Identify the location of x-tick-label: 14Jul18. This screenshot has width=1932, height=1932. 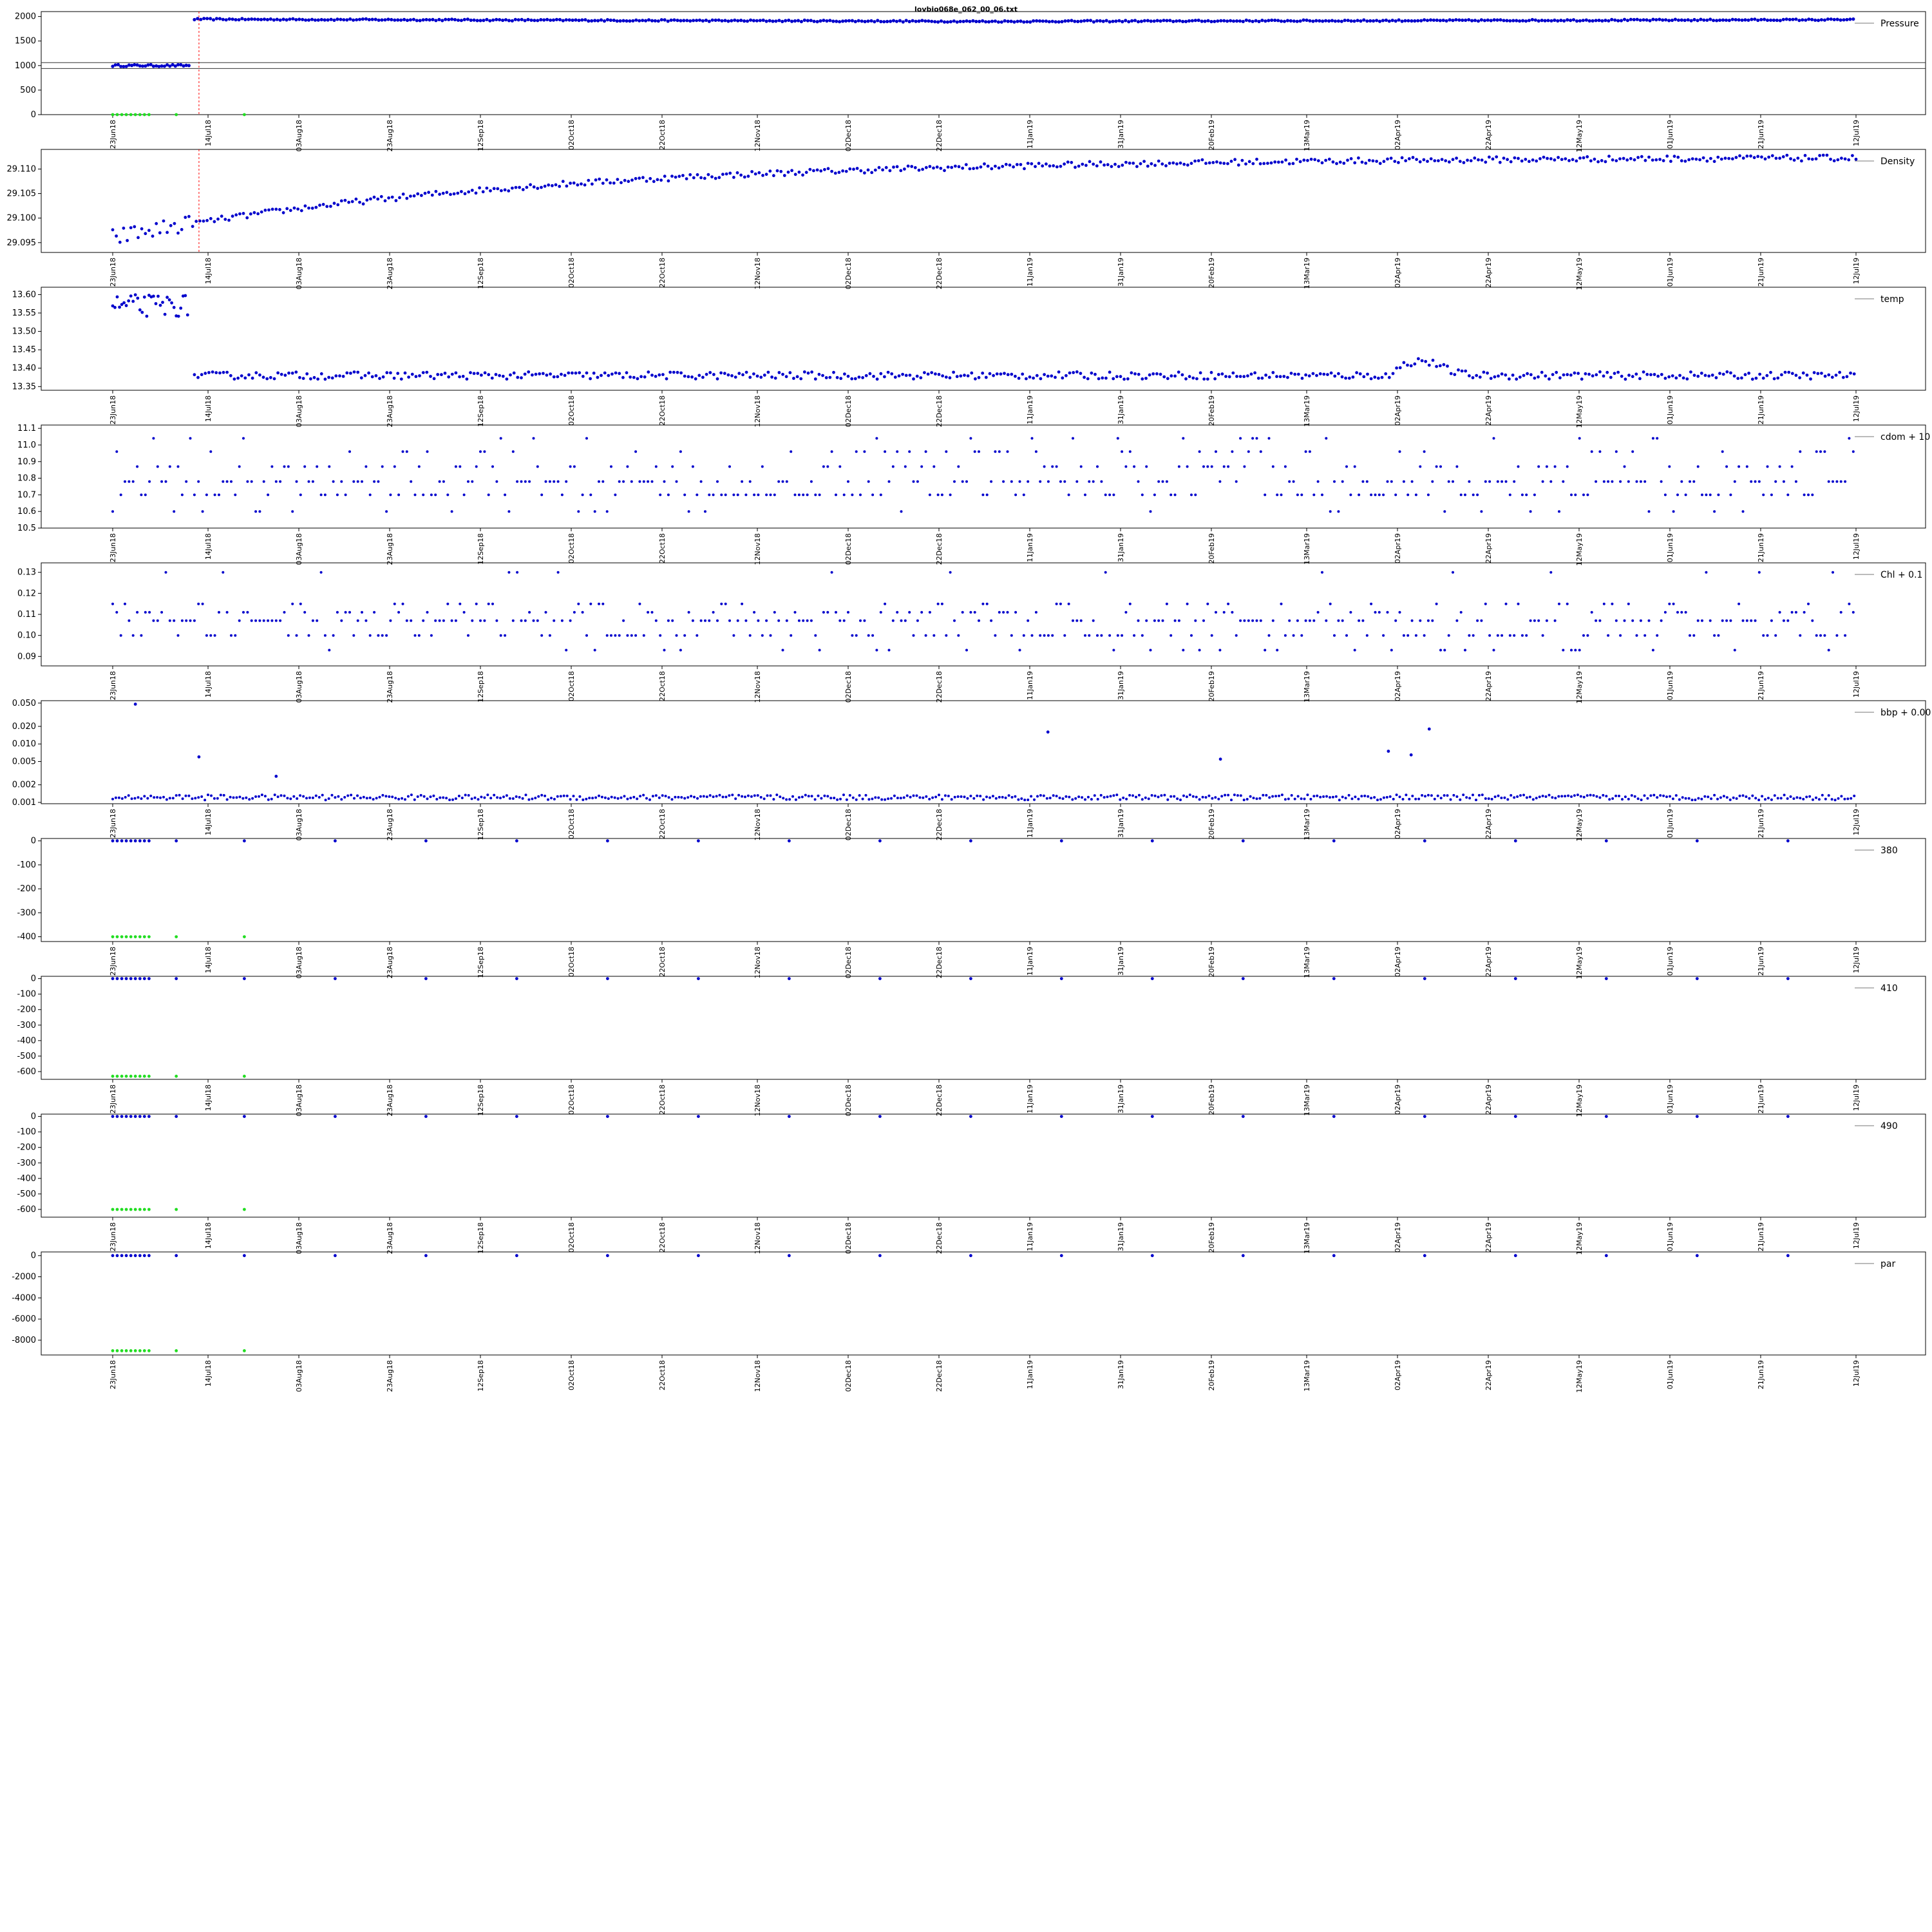
(208, 1374).